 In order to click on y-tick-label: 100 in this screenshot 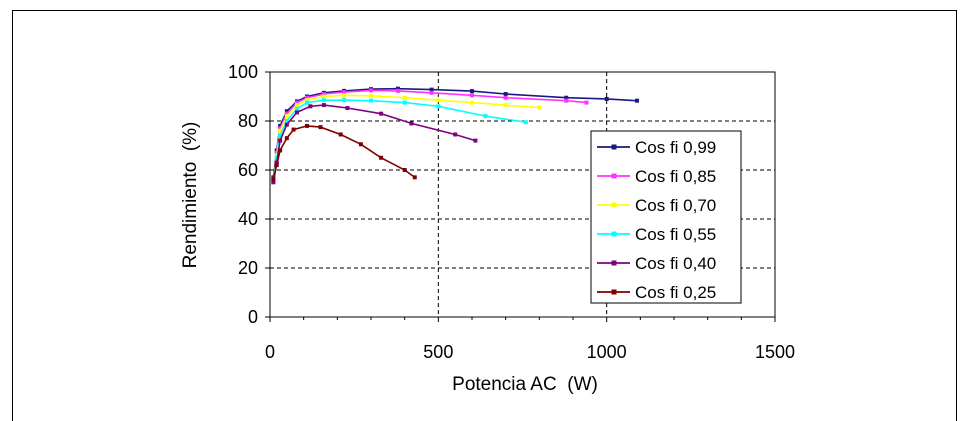, I will do `click(243, 72)`.